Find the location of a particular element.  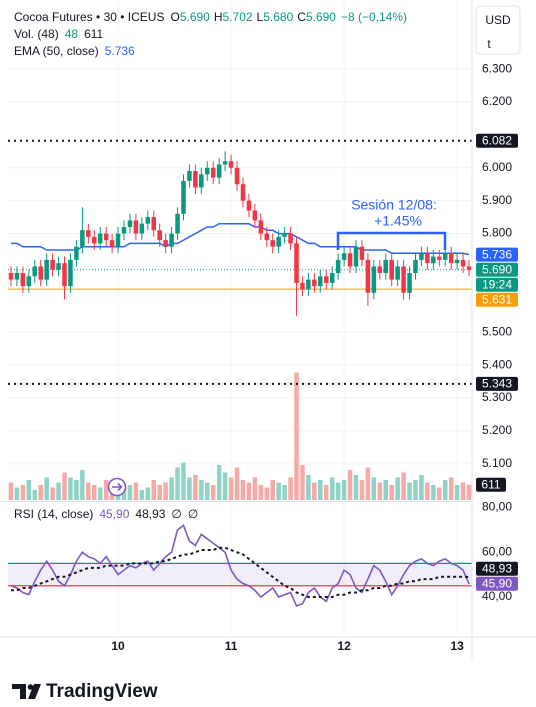

brand: TradingView is located at coordinates (102, 691).